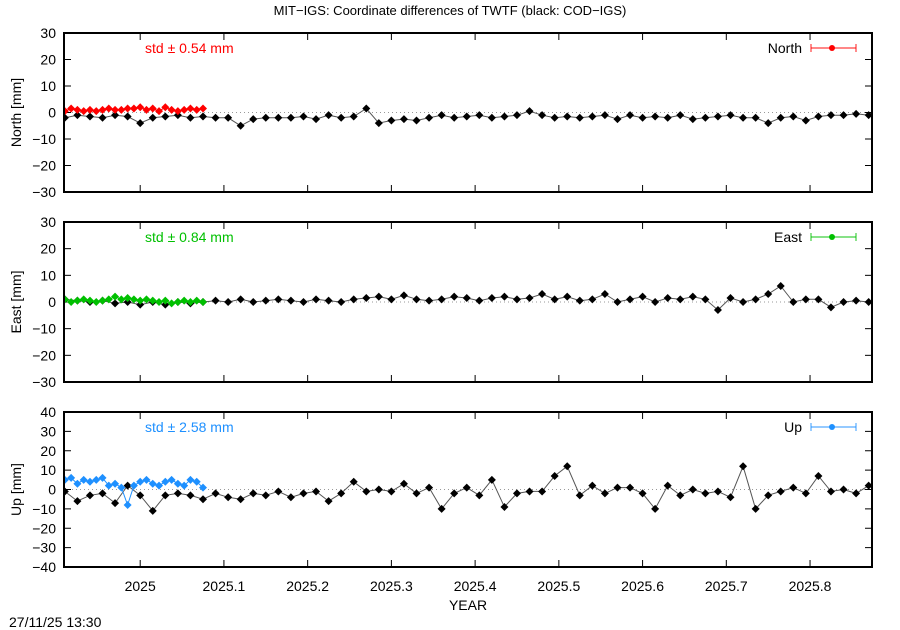 The height and width of the screenshot is (630, 900). Describe the element at coordinates (468, 605) in the screenshot. I see `x-axis-label: YEAR` at that location.